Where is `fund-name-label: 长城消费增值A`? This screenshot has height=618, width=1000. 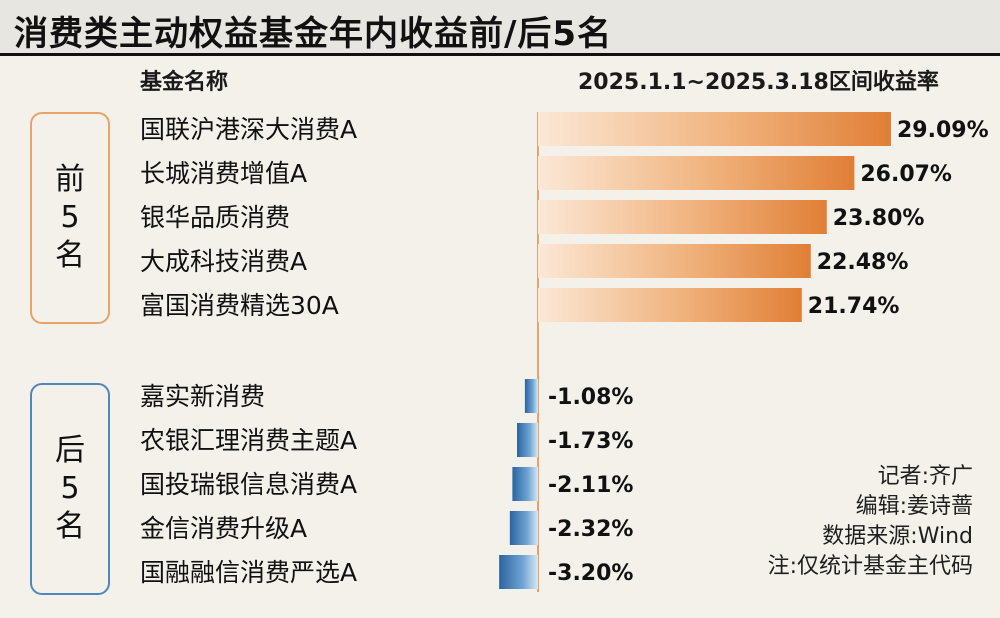
fund-name-label: 长城消费增值A is located at coordinates (223, 173).